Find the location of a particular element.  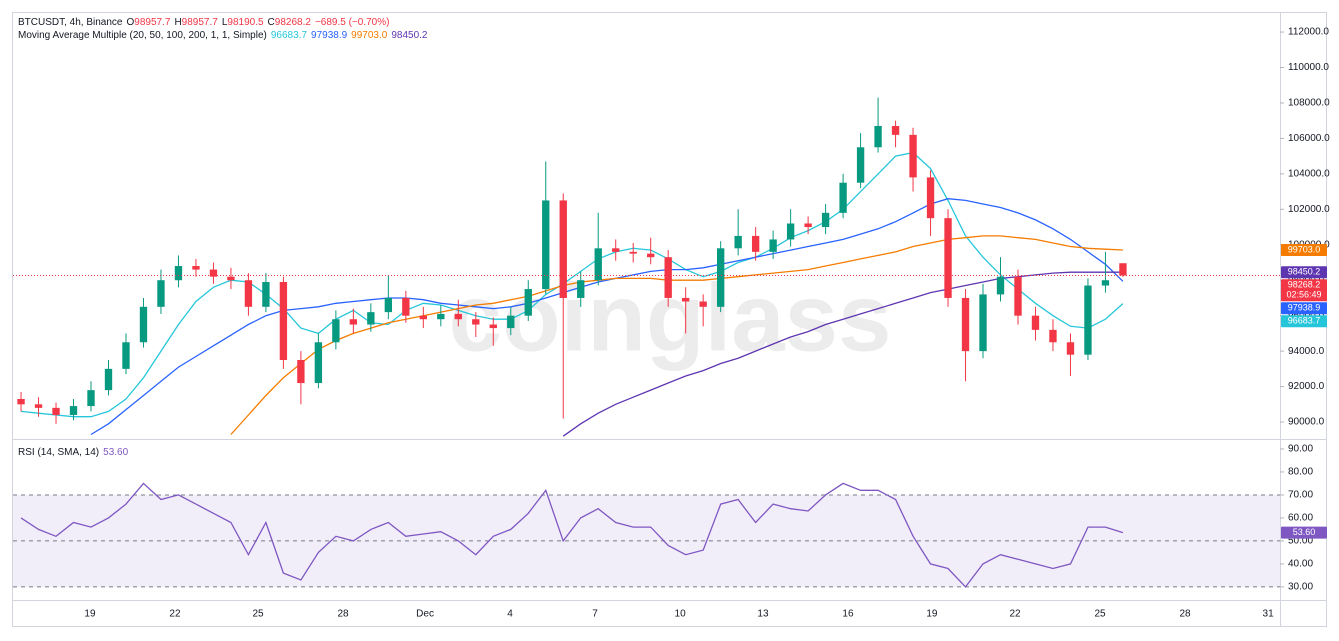

price-label: 96683.7 is located at coordinates (1304, 321).